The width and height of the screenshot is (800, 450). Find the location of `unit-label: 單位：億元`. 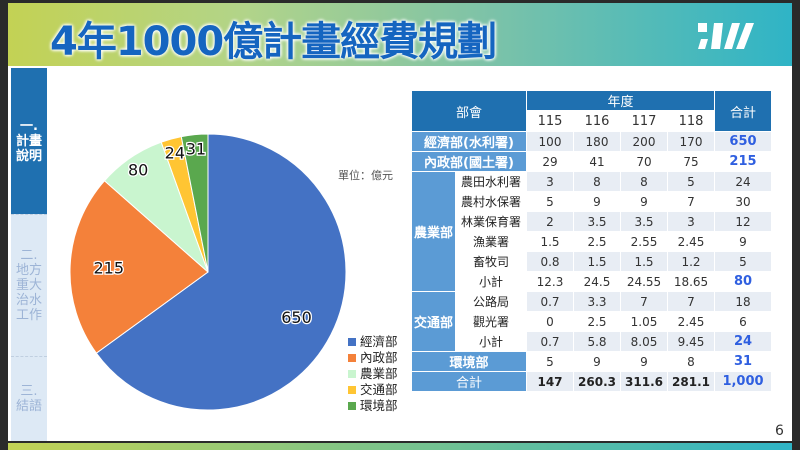

unit-label: 單位：億元 is located at coordinates (365, 175).